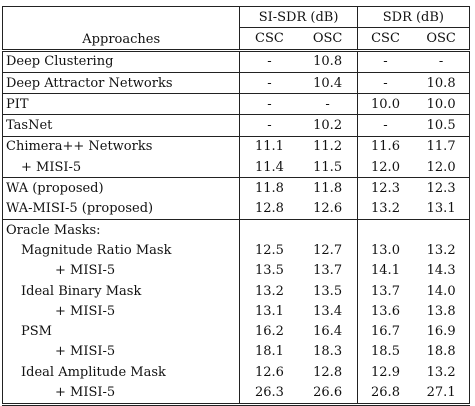 The width and height of the screenshot is (475, 406). I want to click on cell-value: 14.1, so click(385, 271).